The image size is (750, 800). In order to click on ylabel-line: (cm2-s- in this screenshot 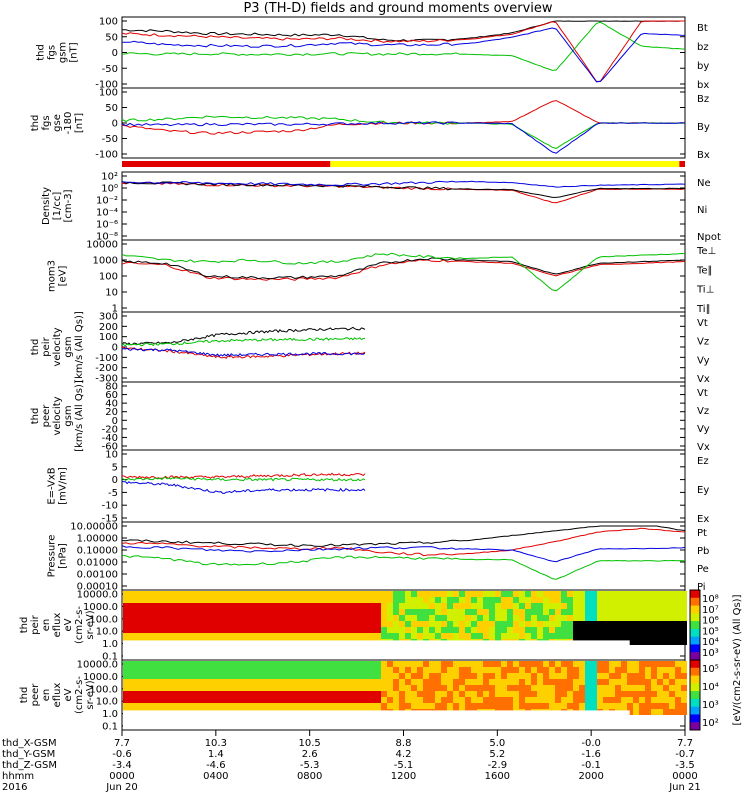, I will do `click(79, 695)`.